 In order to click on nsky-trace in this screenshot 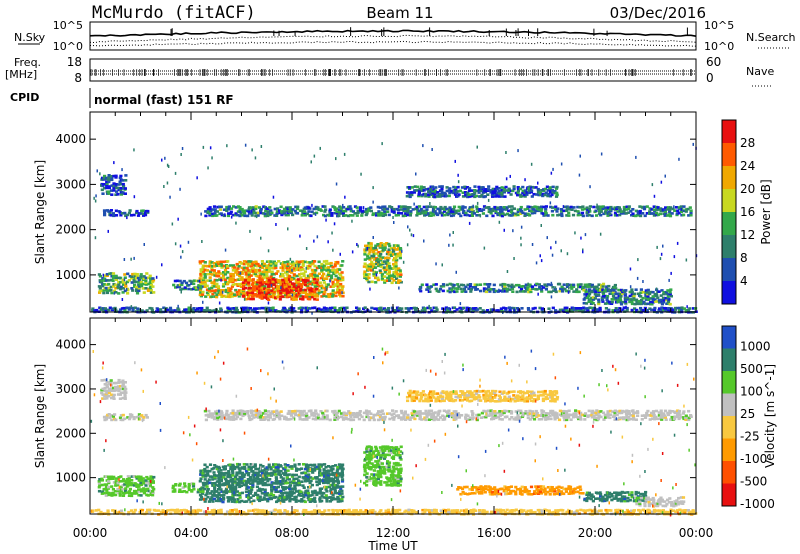, I will do `click(392, 43)`.